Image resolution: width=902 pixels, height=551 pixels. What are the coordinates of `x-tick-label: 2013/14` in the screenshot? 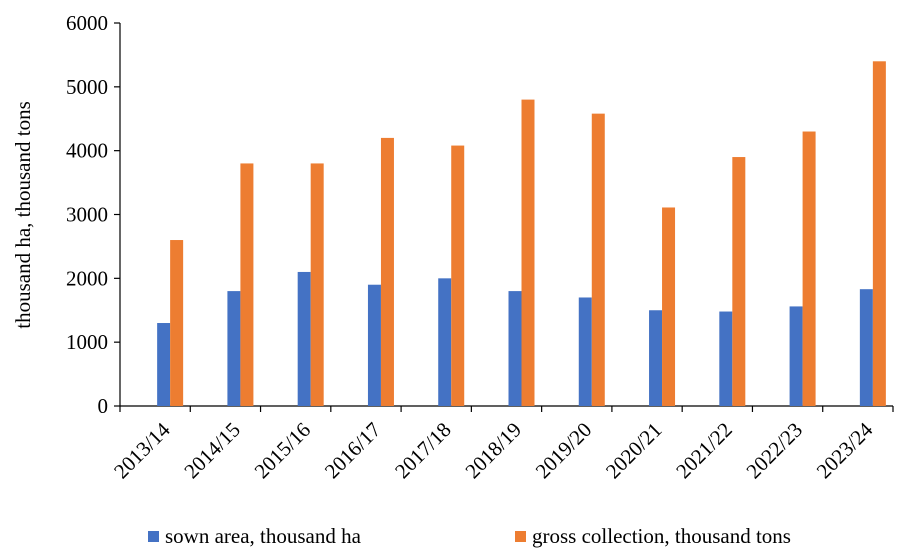 It's located at (142, 450).